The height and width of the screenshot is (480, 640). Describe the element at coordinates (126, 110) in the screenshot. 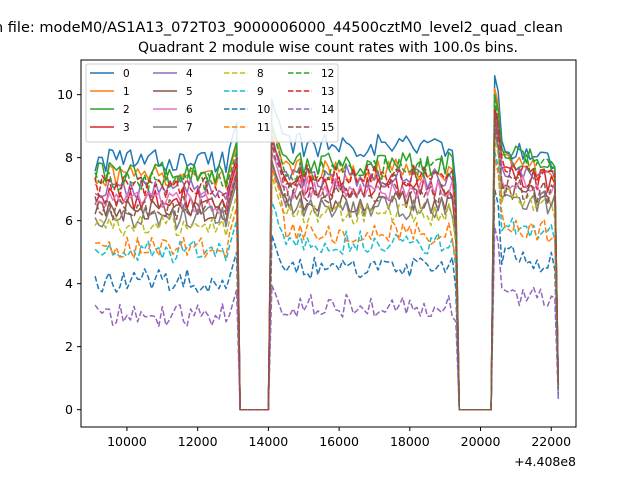

I see `legend-label-2: 2` at that location.